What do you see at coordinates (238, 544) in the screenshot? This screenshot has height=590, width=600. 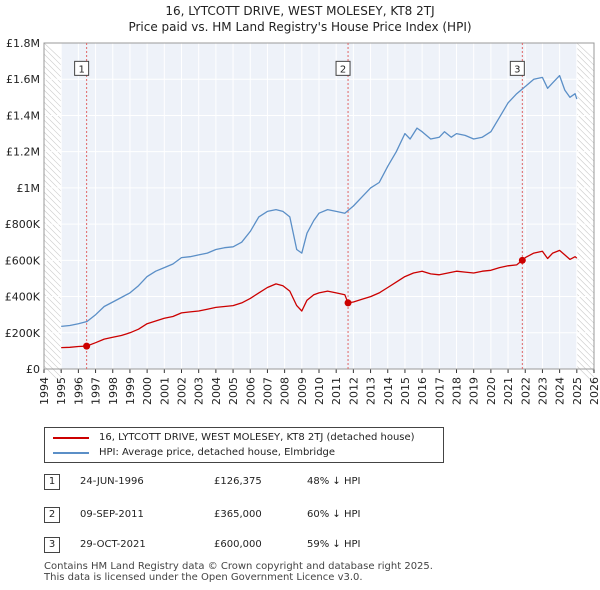 I see `sale-price: £600,000` at bounding box center [238, 544].